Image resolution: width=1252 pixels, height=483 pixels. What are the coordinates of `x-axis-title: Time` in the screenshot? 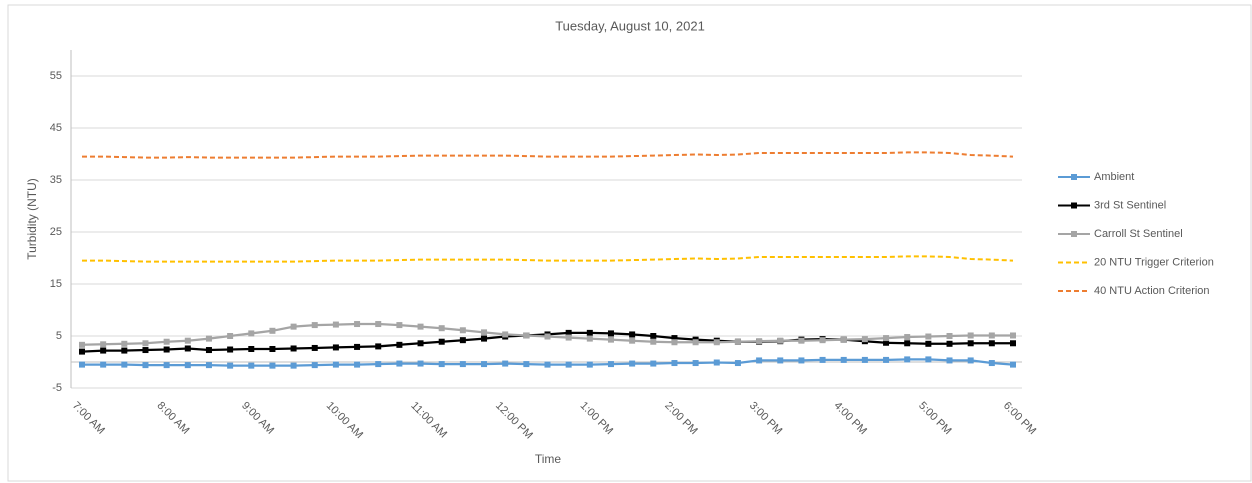 It's located at (548, 459).